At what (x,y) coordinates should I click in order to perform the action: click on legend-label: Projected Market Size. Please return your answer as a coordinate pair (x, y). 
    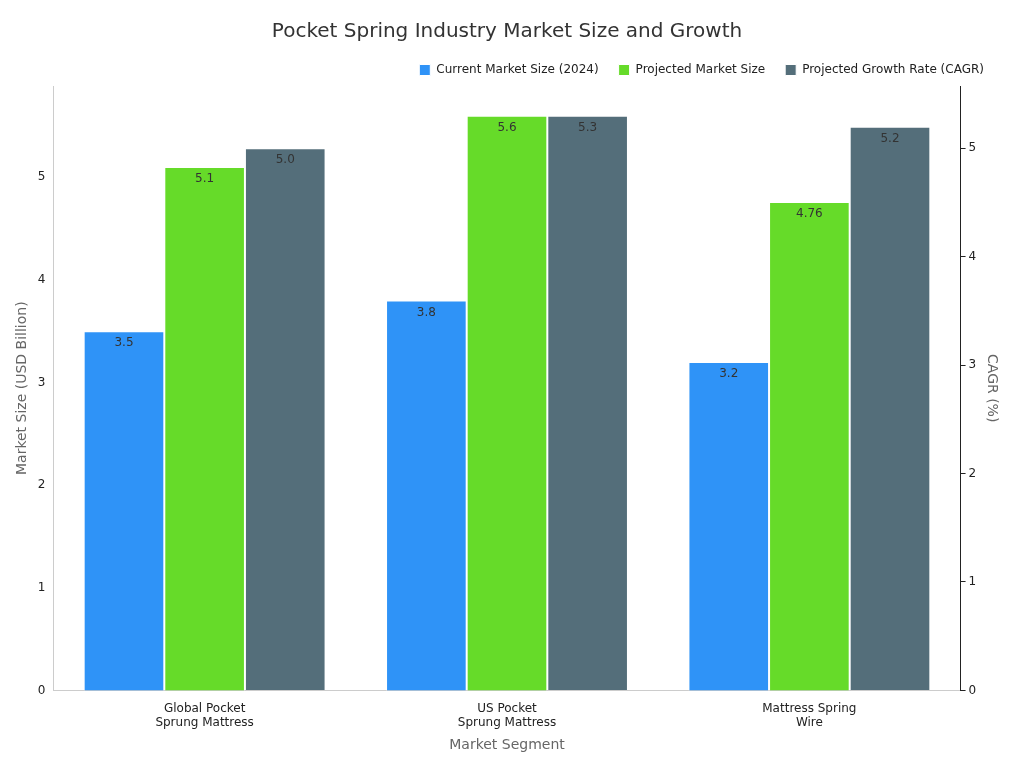
    Looking at the image, I should click on (700, 69).